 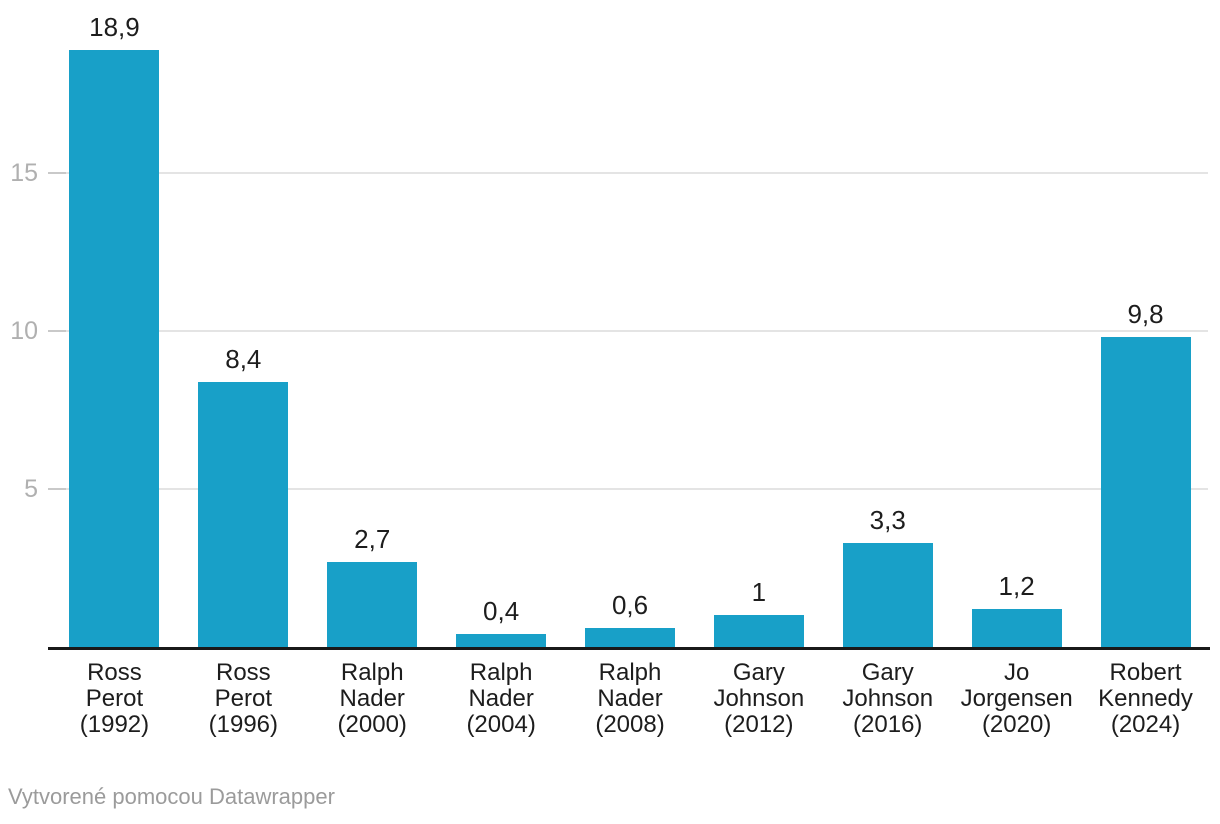 I want to click on bar-value-label: 1,2, so click(x=1016, y=586).